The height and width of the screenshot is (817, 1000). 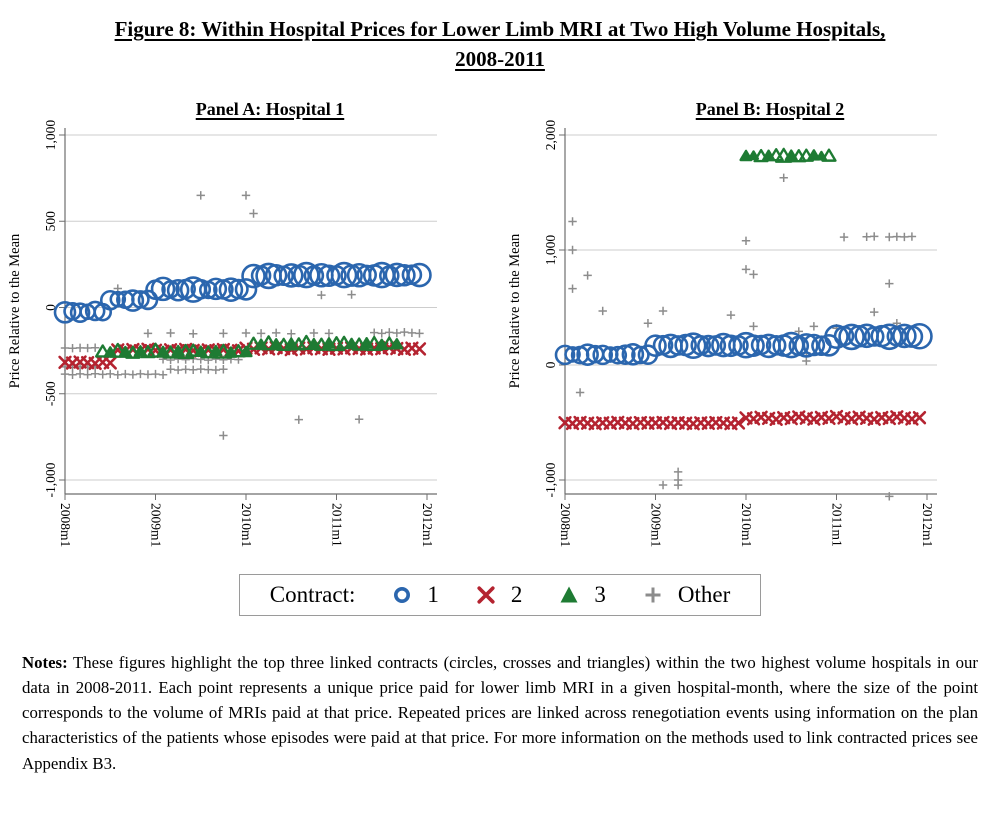 I want to click on svg-text: 500, so click(x=50, y=221).